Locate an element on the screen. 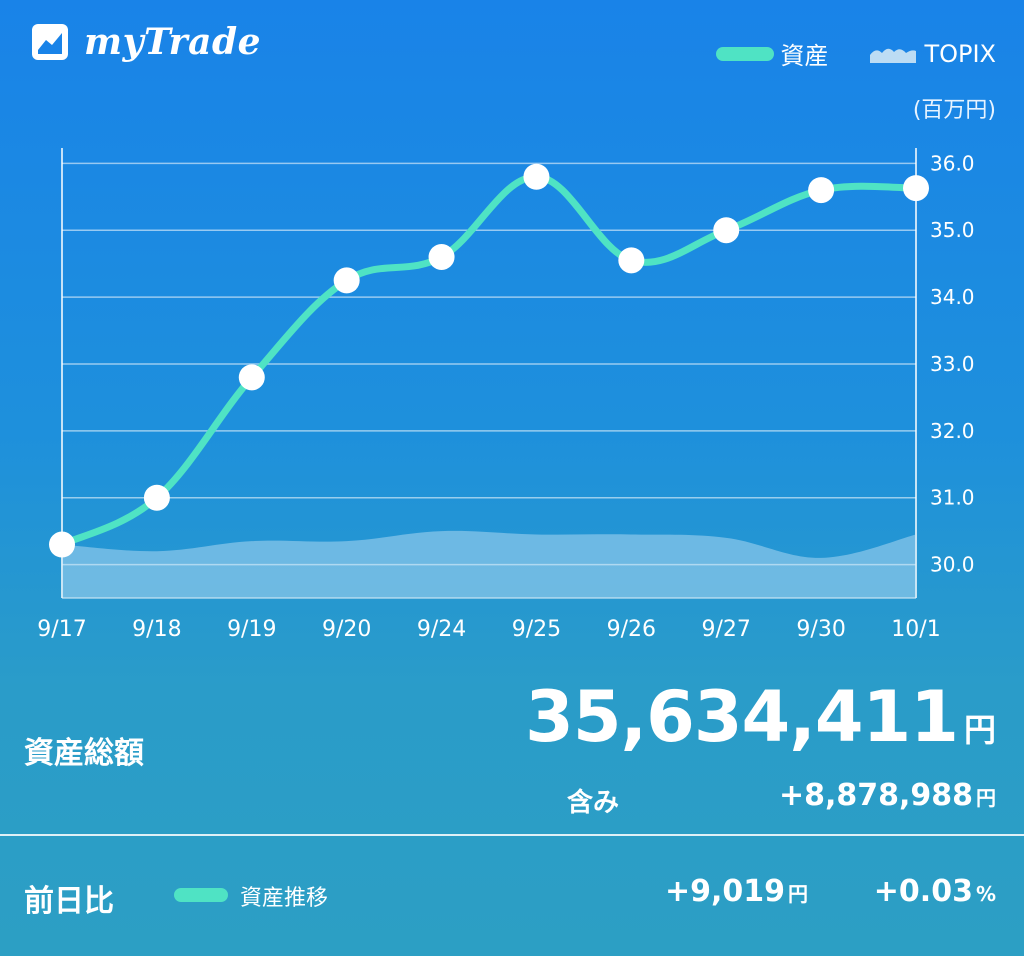 The width and height of the screenshot is (1024, 956). chart-unit-label: (百万円) is located at coordinates (954, 110).